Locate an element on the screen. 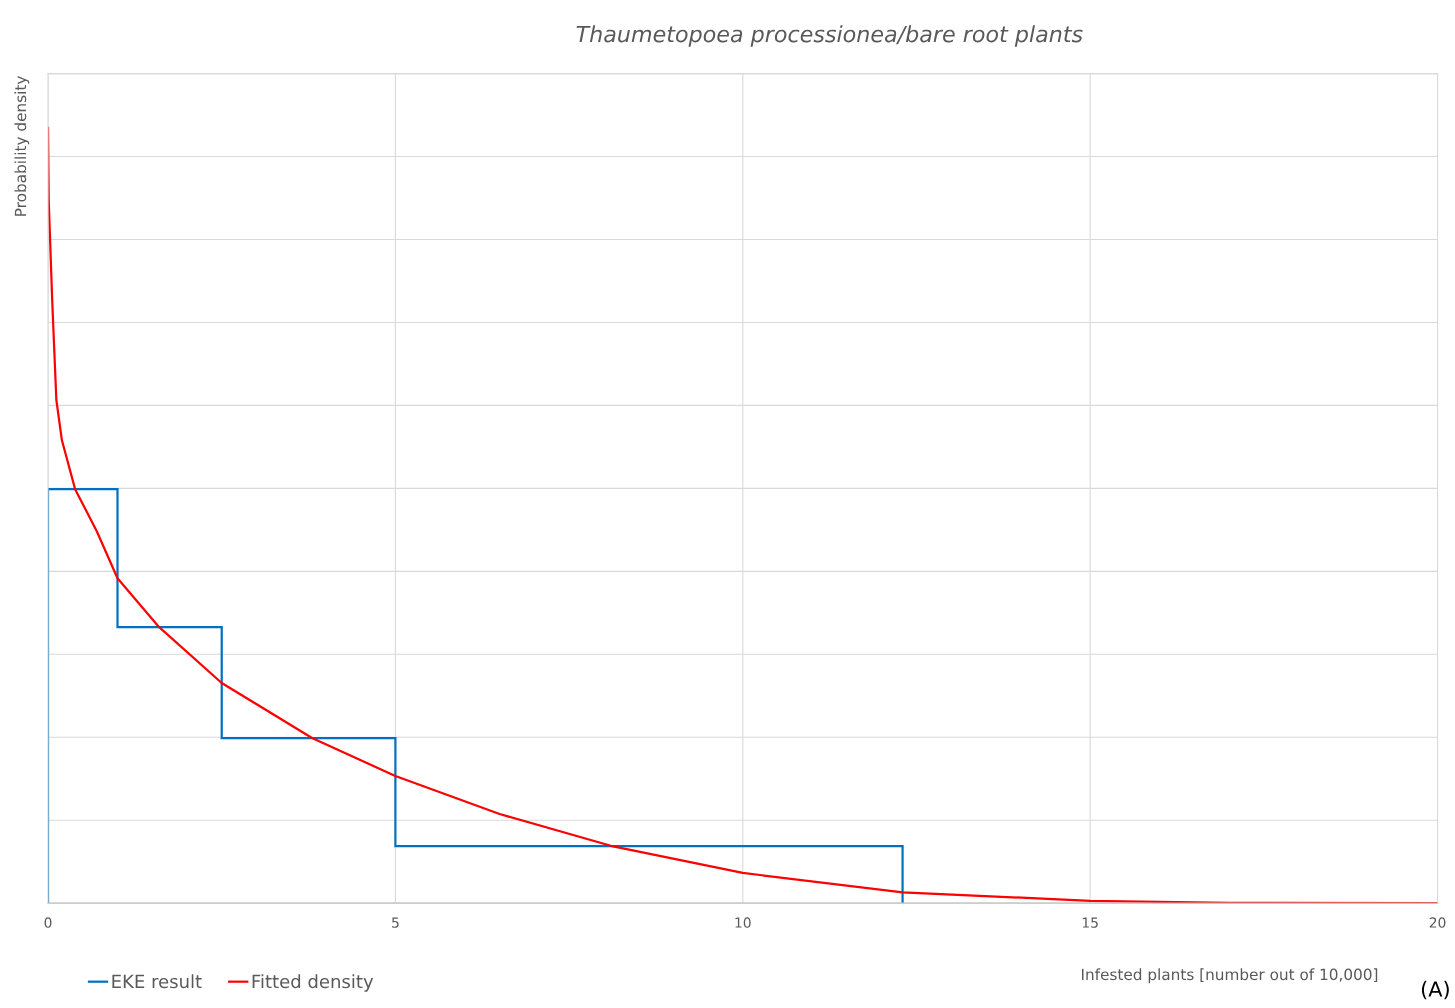 The width and height of the screenshot is (1455, 1008). text: (A) is located at coordinates (1435, 990).